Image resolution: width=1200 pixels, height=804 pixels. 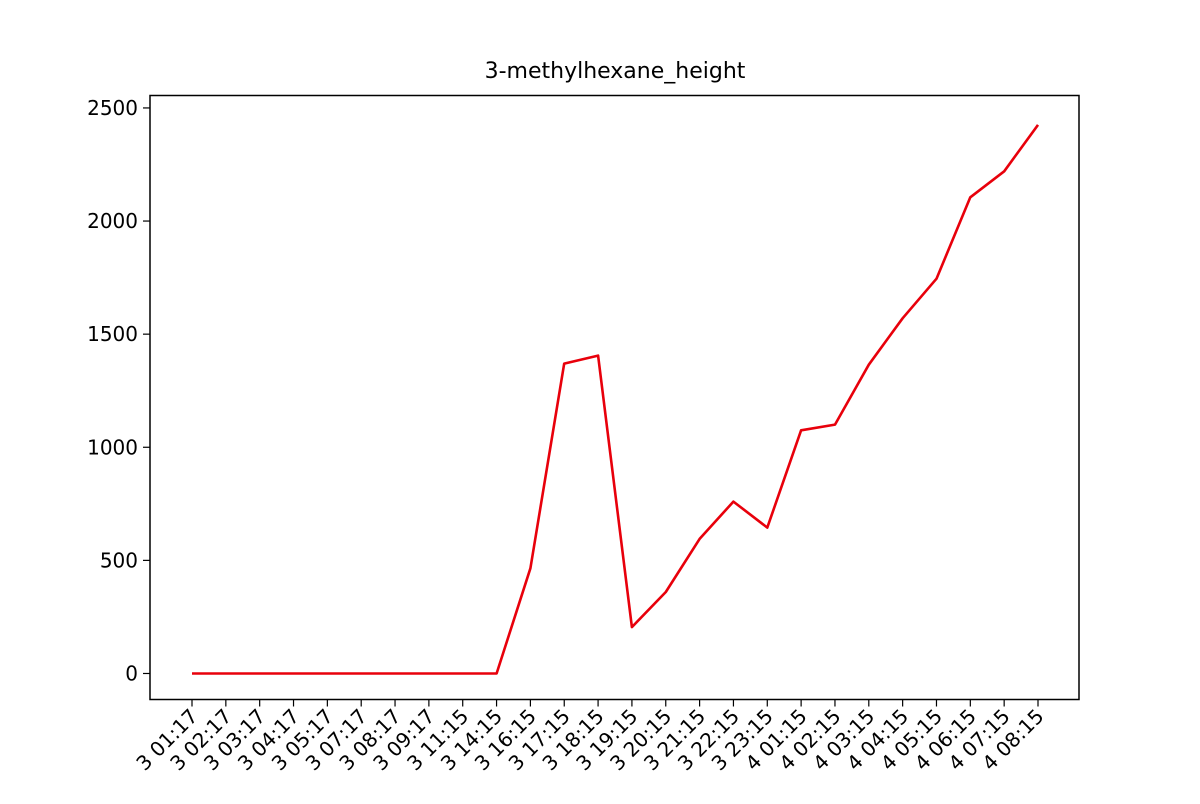 What do you see at coordinates (118, 390) in the screenshot?
I see `y-axis: 0 500 1000 1500 2000 2500` at bounding box center [118, 390].